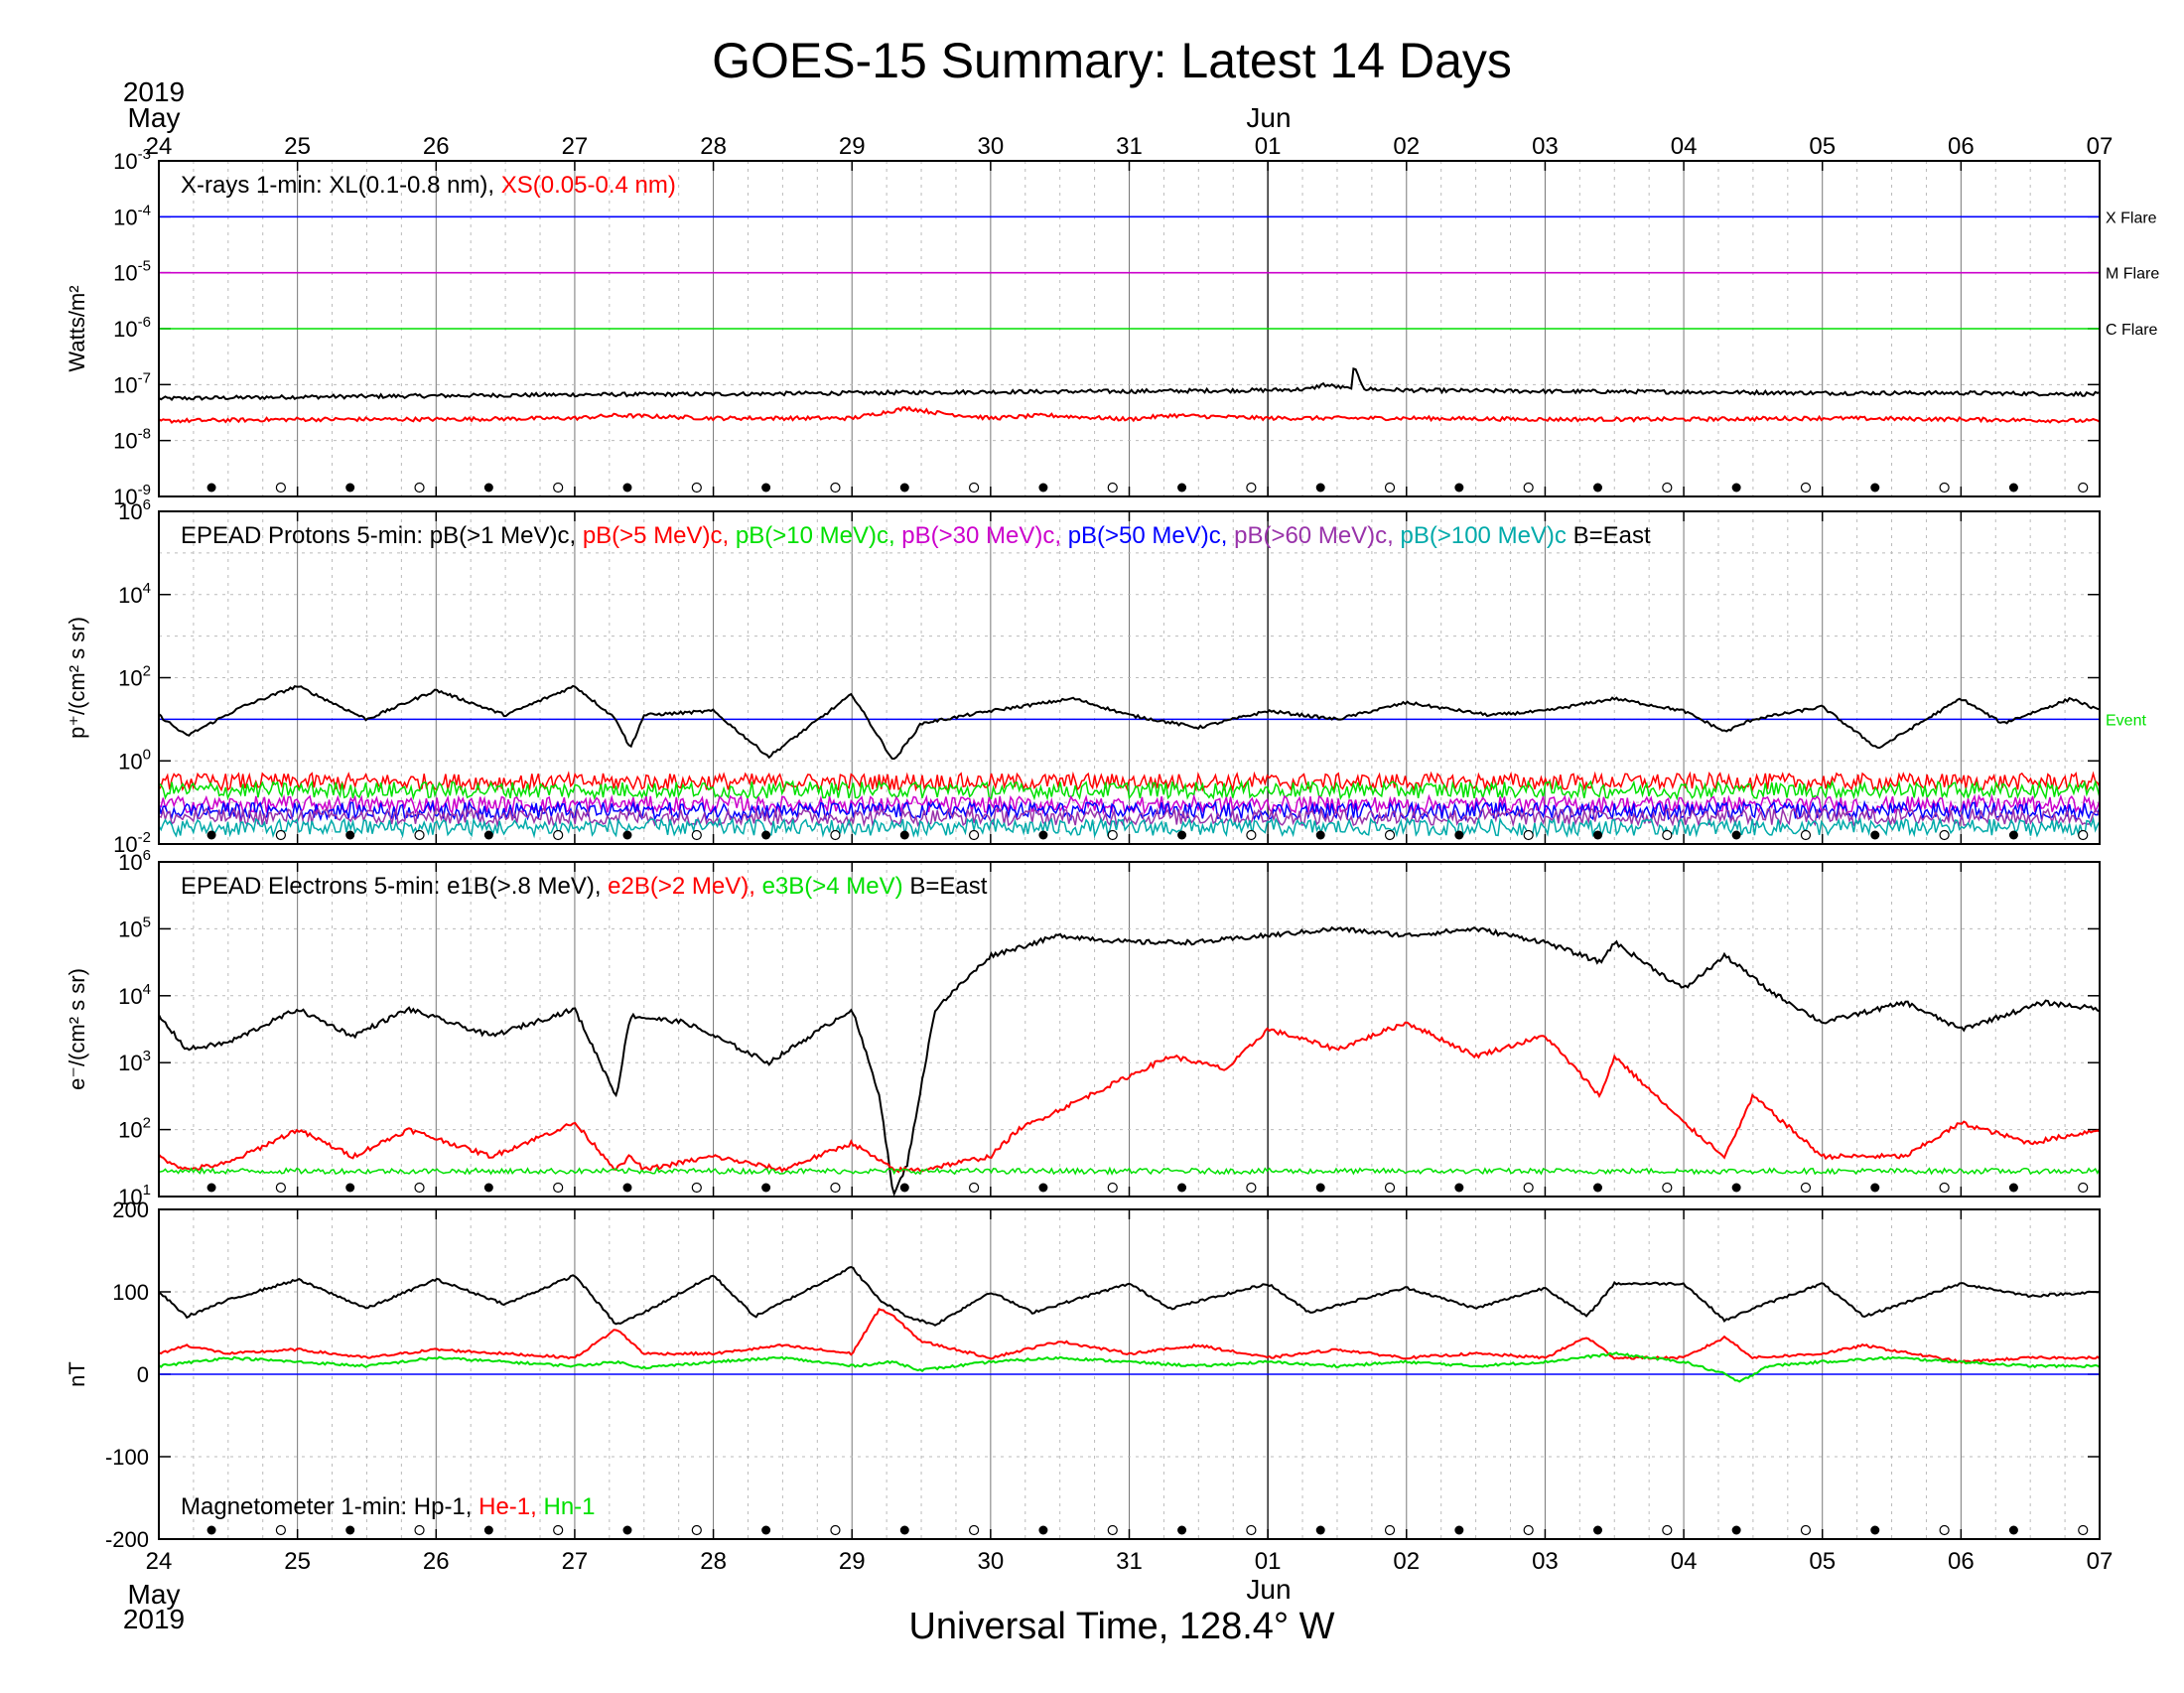 The image size is (2184, 1693). What do you see at coordinates (852, 1561) in the screenshot?
I see `bottom-day-label: 29` at bounding box center [852, 1561].